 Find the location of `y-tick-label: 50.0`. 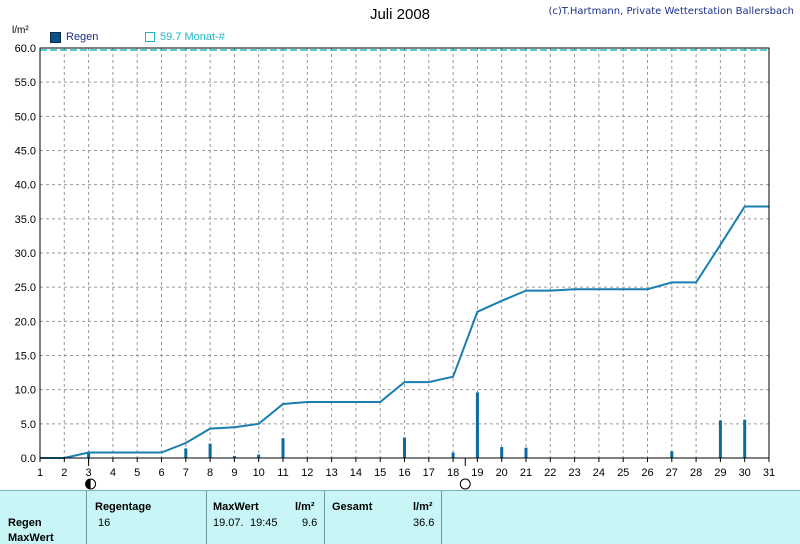

y-tick-label: 50.0 is located at coordinates (25, 117).